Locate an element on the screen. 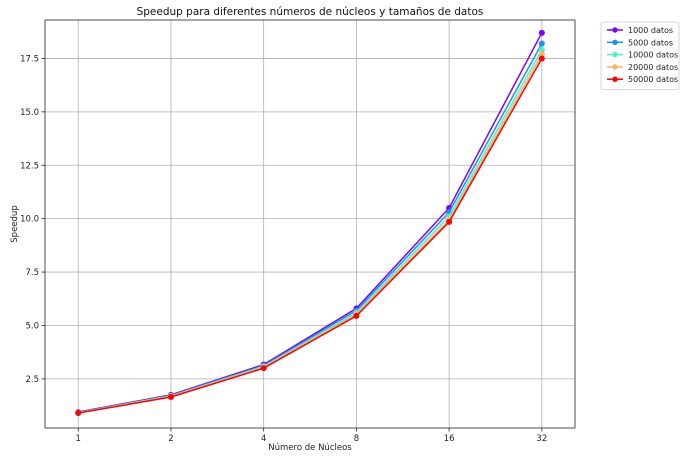  legend-item: 10000 datos is located at coordinates (642, 55).